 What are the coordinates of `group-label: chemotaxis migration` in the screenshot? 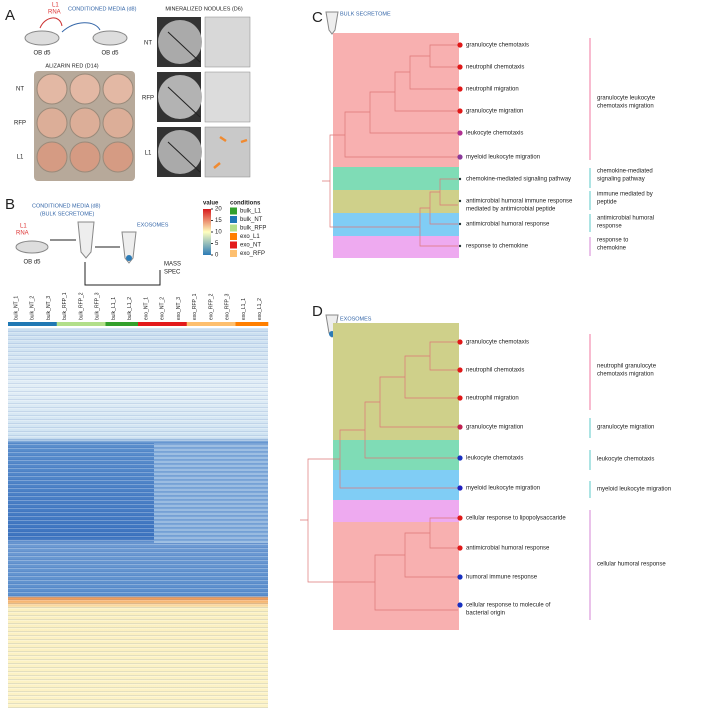 It's located at (625, 107).